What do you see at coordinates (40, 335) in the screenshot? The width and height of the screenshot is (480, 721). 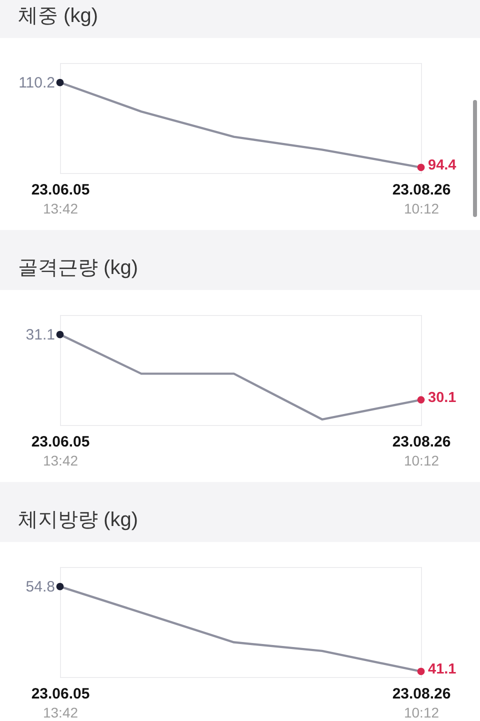 I see `data-label: 31.1` at bounding box center [40, 335].